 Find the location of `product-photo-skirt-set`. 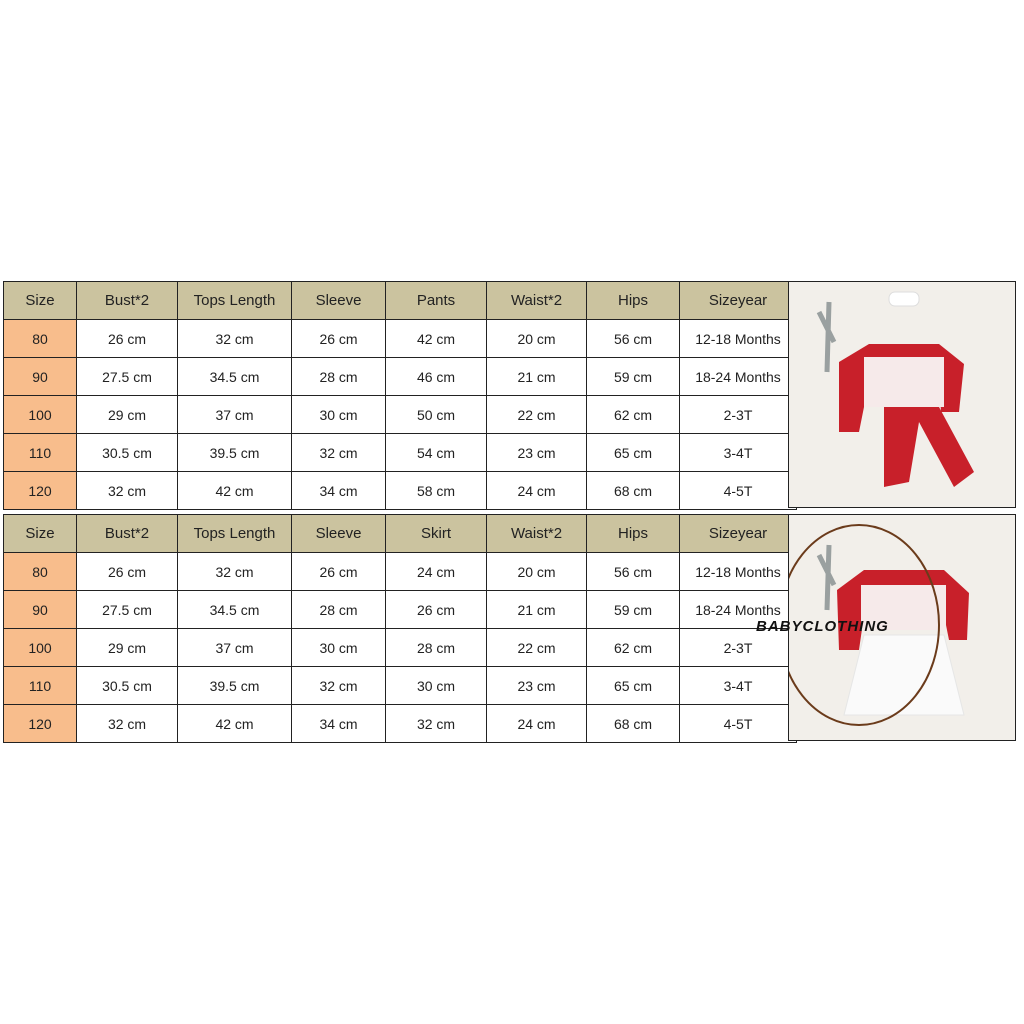

product-photo-skirt-set is located at coordinates (902, 627).